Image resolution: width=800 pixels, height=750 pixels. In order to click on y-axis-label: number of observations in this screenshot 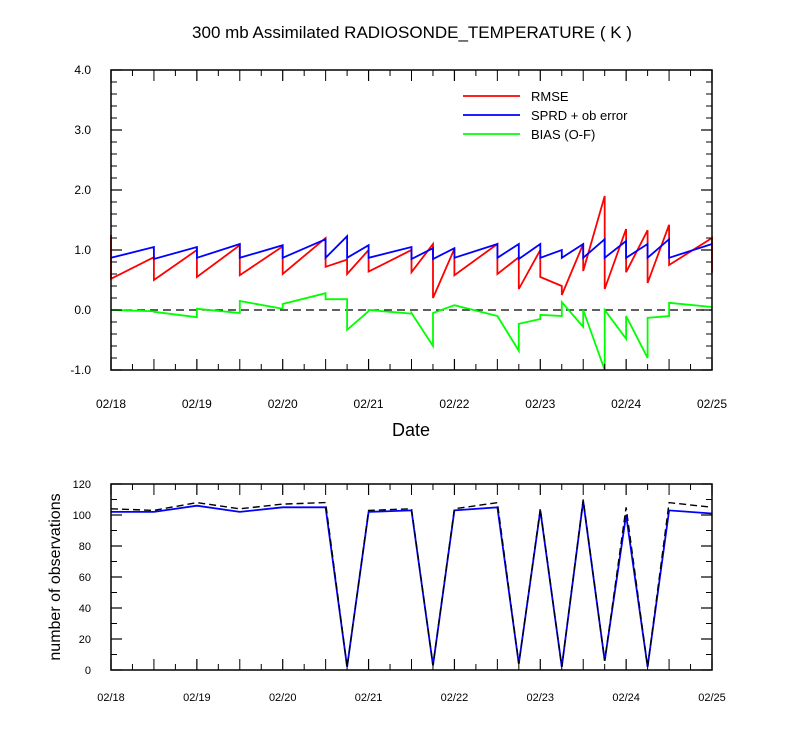, I will do `click(55, 576)`.